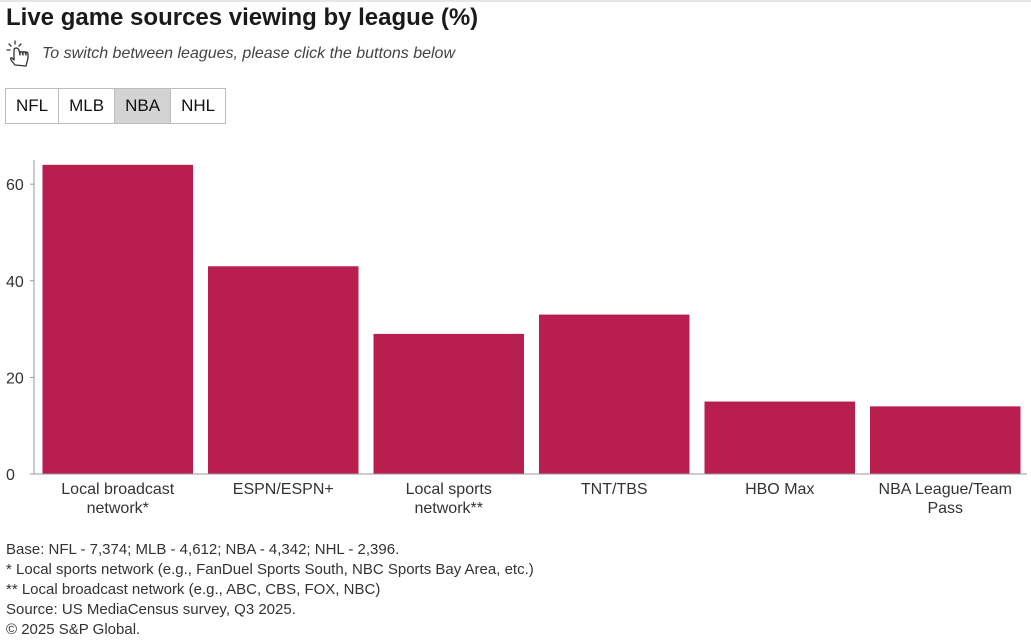 The height and width of the screenshot is (640, 1031). Describe the element at coordinates (118, 508) in the screenshot. I see `x-tick-label-line: network*` at that location.